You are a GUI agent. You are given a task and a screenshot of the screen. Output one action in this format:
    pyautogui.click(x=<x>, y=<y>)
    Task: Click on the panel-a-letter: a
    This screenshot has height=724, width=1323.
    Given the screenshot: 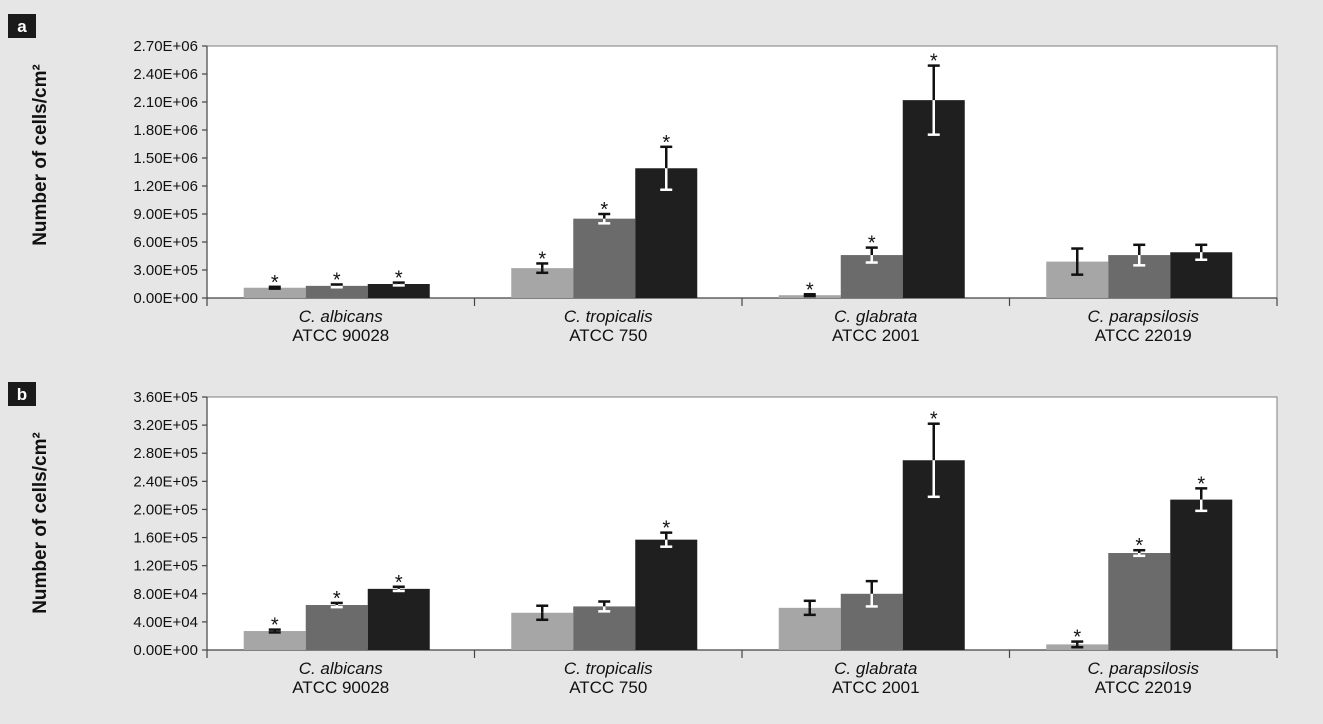 What is the action you would take?
    pyautogui.click(x=22, y=26)
    